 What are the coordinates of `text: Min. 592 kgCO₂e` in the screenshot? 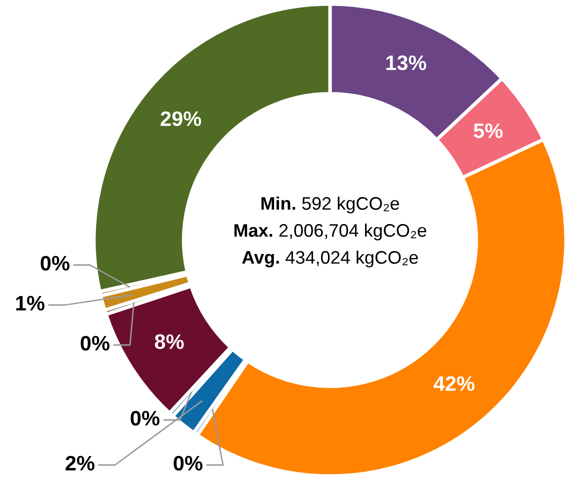 It's located at (330, 205).